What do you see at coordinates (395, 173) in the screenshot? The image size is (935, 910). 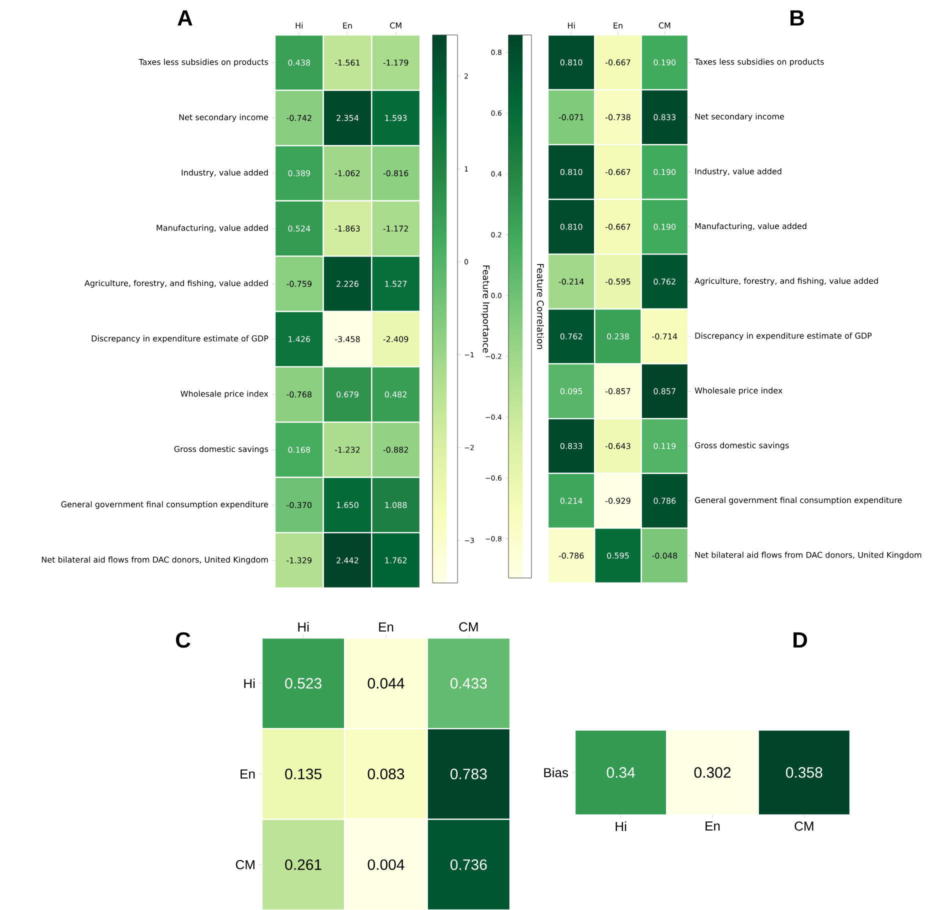 I see `data-label: -0.816` at bounding box center [395, 173].